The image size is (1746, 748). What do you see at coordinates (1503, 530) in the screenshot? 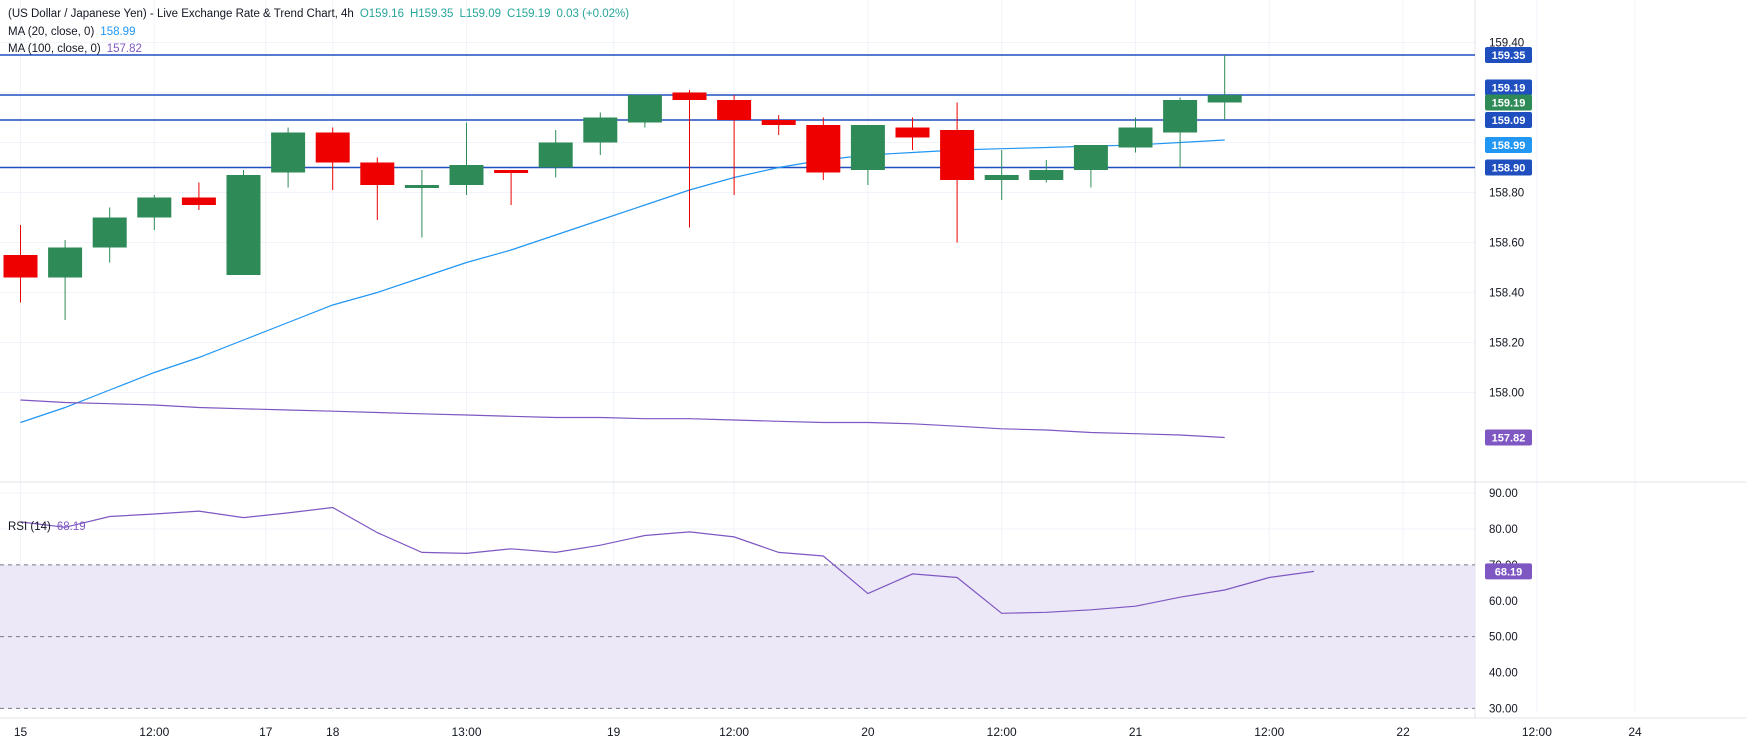
I see `rsi-axis-label: 80.00` at bounding box center [1503, 530].